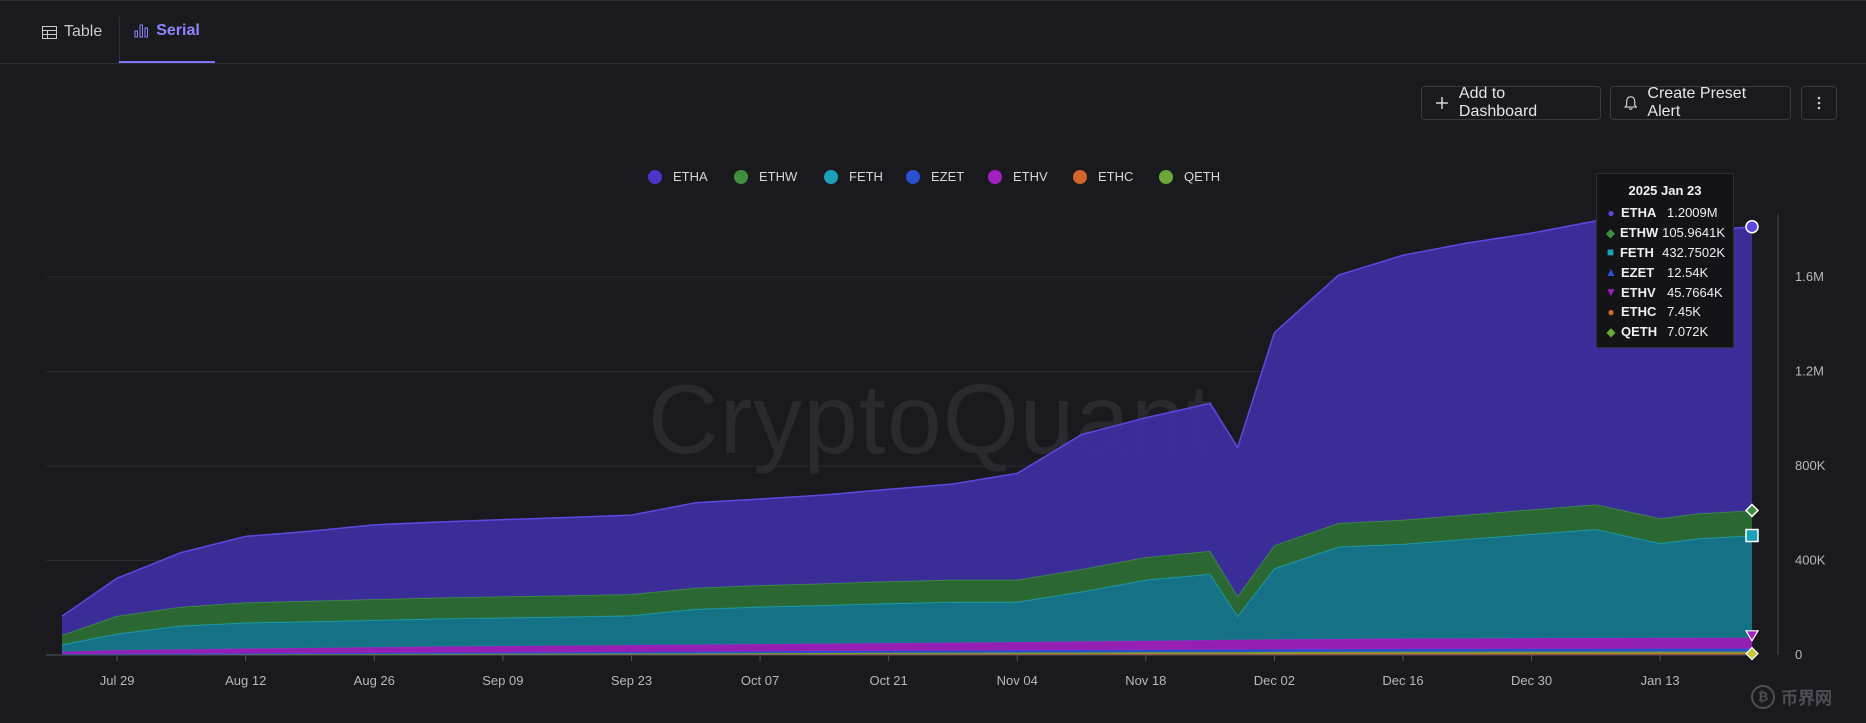  Describe the element at coordinates (1697, 102) in the screenshot. I see `create-preset-alert-label: Create Preset Alert` at that location.